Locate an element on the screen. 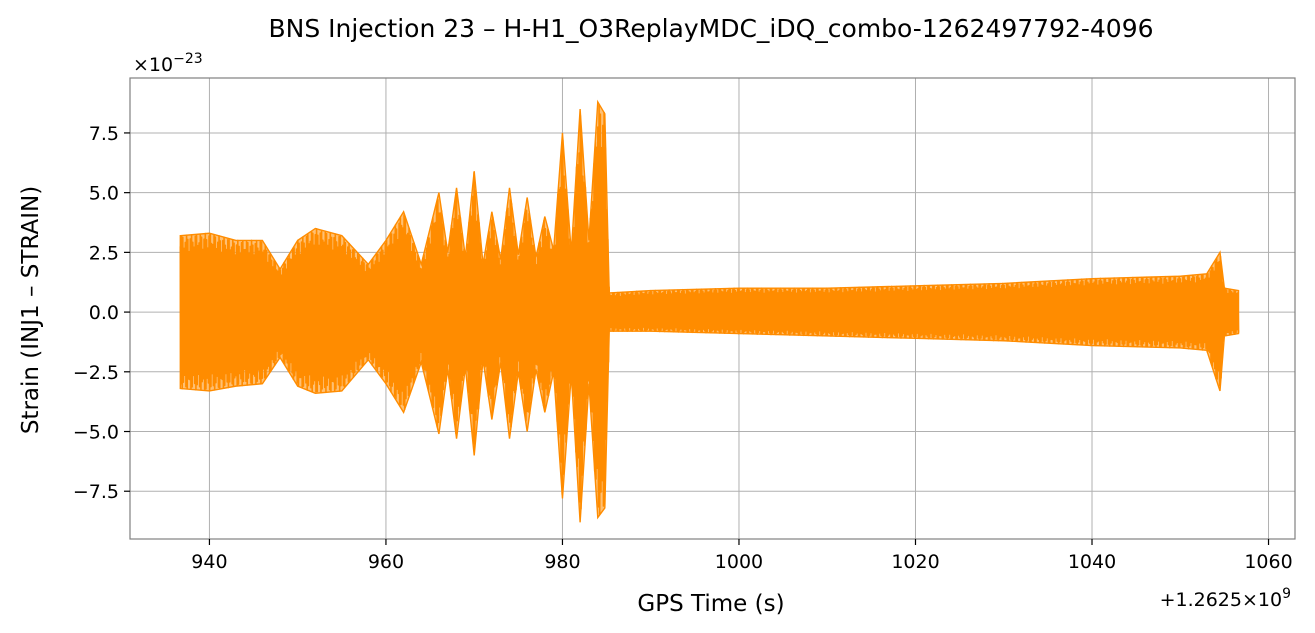 This screenshot has height=633, width=1315. y-tick-label: −2.5 is located at coordinates (96, 373).